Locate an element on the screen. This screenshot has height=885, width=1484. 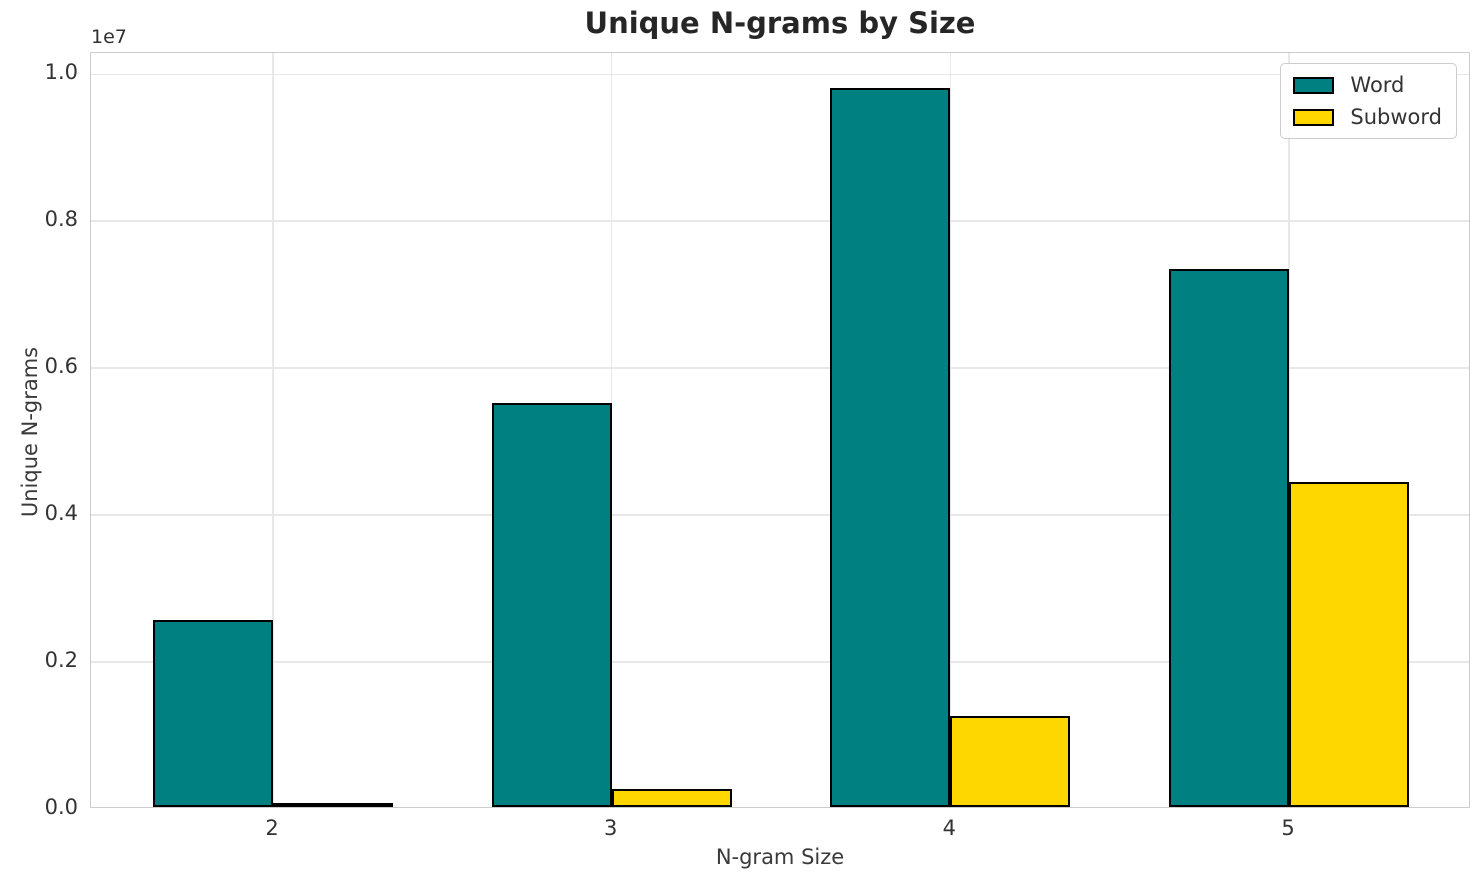
x-tick-label: 4 is located at coordinates (949, 828).